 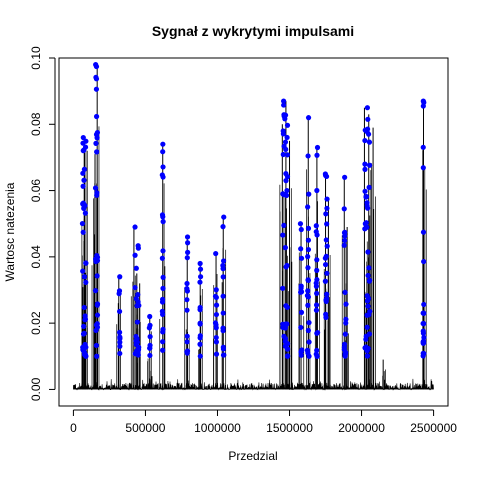 What do you see at coordinates (217, 428) in the screenshot?
I see `x-tick-label: 1000000` at bounding box center [217, 428].